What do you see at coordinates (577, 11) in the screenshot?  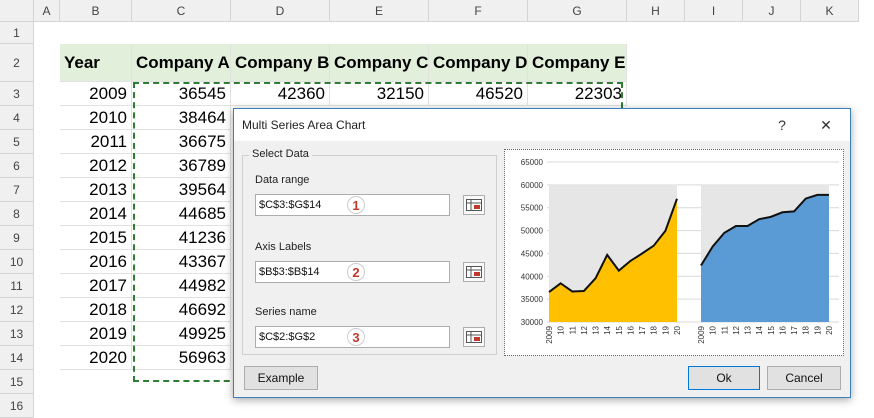 I see `column-header-g: G` at bounding box center [577, 11].